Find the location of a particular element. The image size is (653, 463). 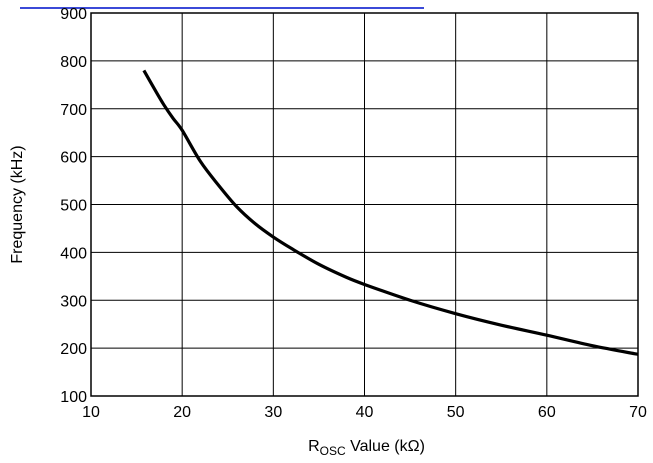

y-tick-label: 800 is located at coordinates (73, 62).